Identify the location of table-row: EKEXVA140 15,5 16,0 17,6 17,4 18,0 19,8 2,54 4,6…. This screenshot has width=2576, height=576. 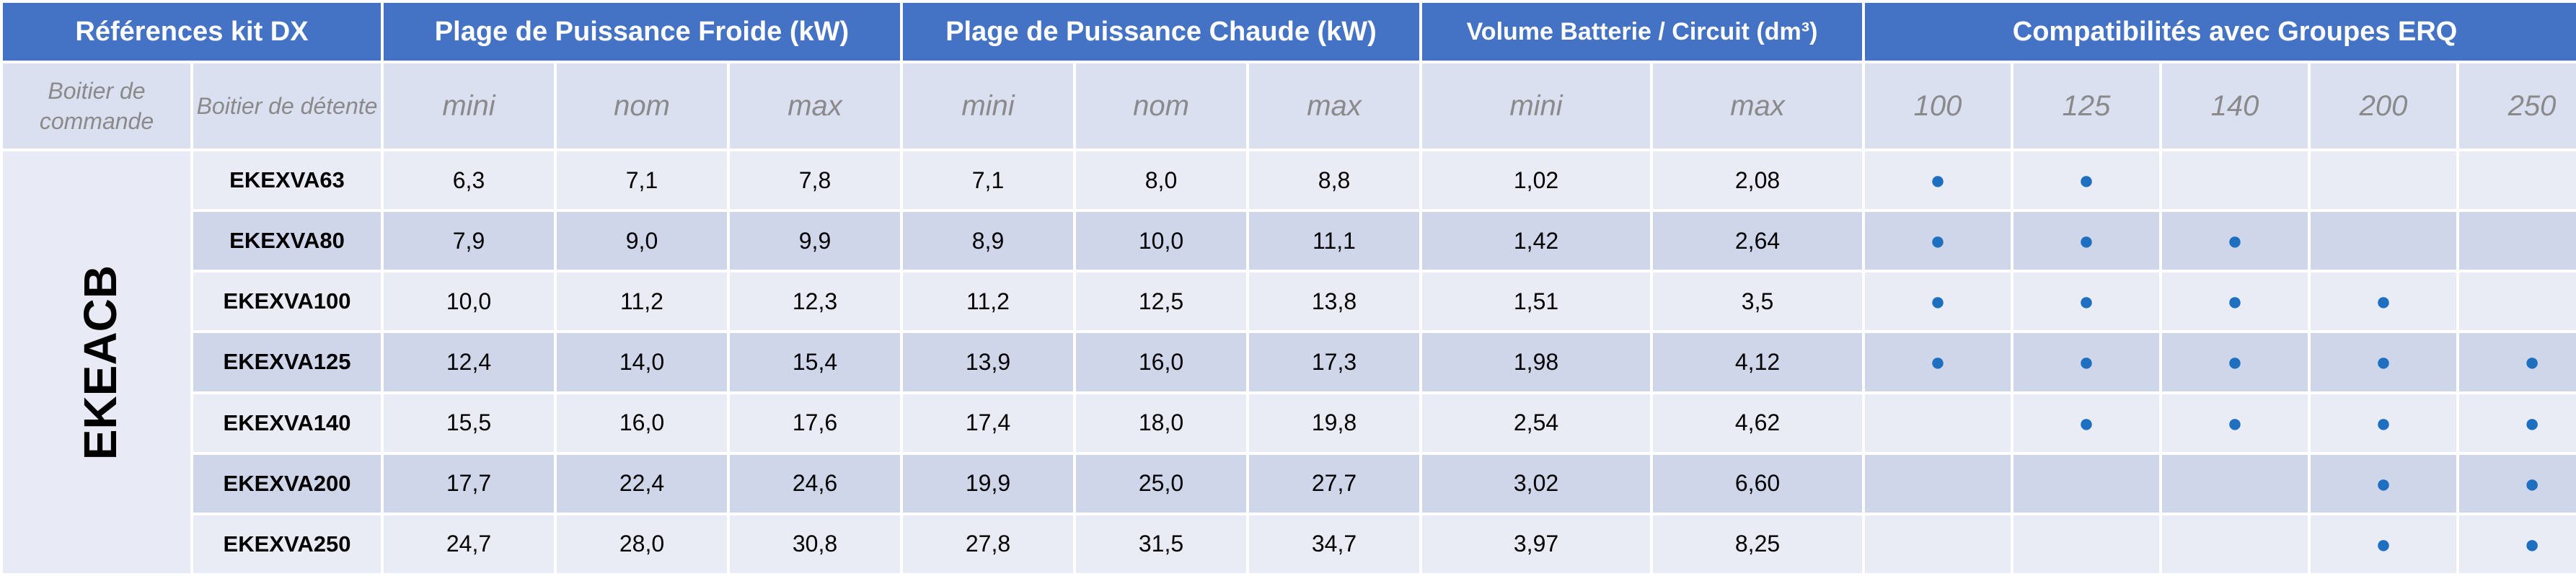
(1289, 423).